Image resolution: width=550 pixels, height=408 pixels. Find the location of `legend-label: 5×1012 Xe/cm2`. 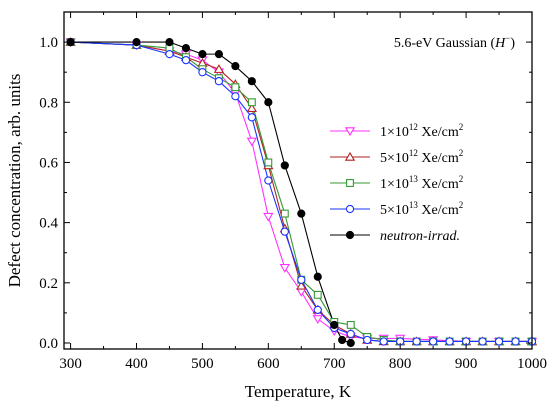

legend-label: 5×1012 Xe/cm2 is located at coordinates (421, 157).